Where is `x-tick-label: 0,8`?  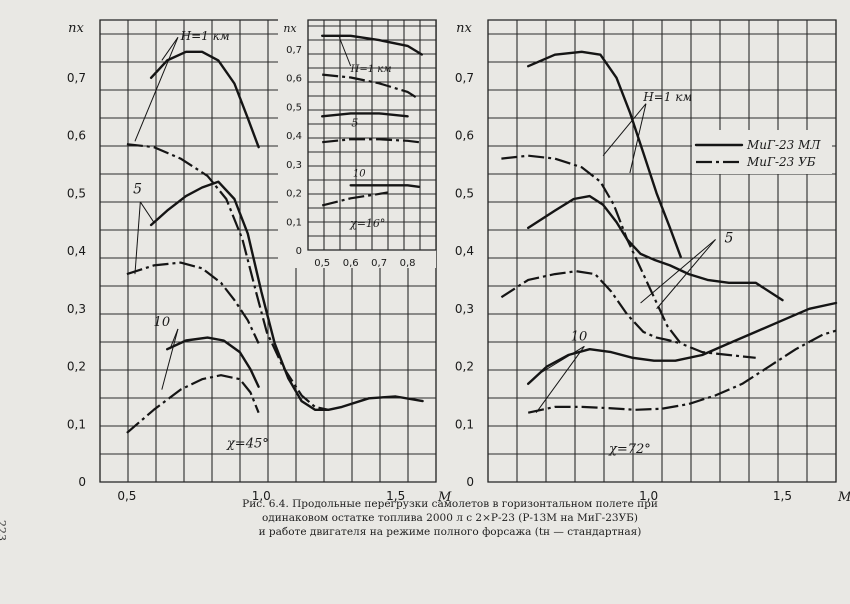 x-tick-label: 0,8 is located at coordinates (408, 263).